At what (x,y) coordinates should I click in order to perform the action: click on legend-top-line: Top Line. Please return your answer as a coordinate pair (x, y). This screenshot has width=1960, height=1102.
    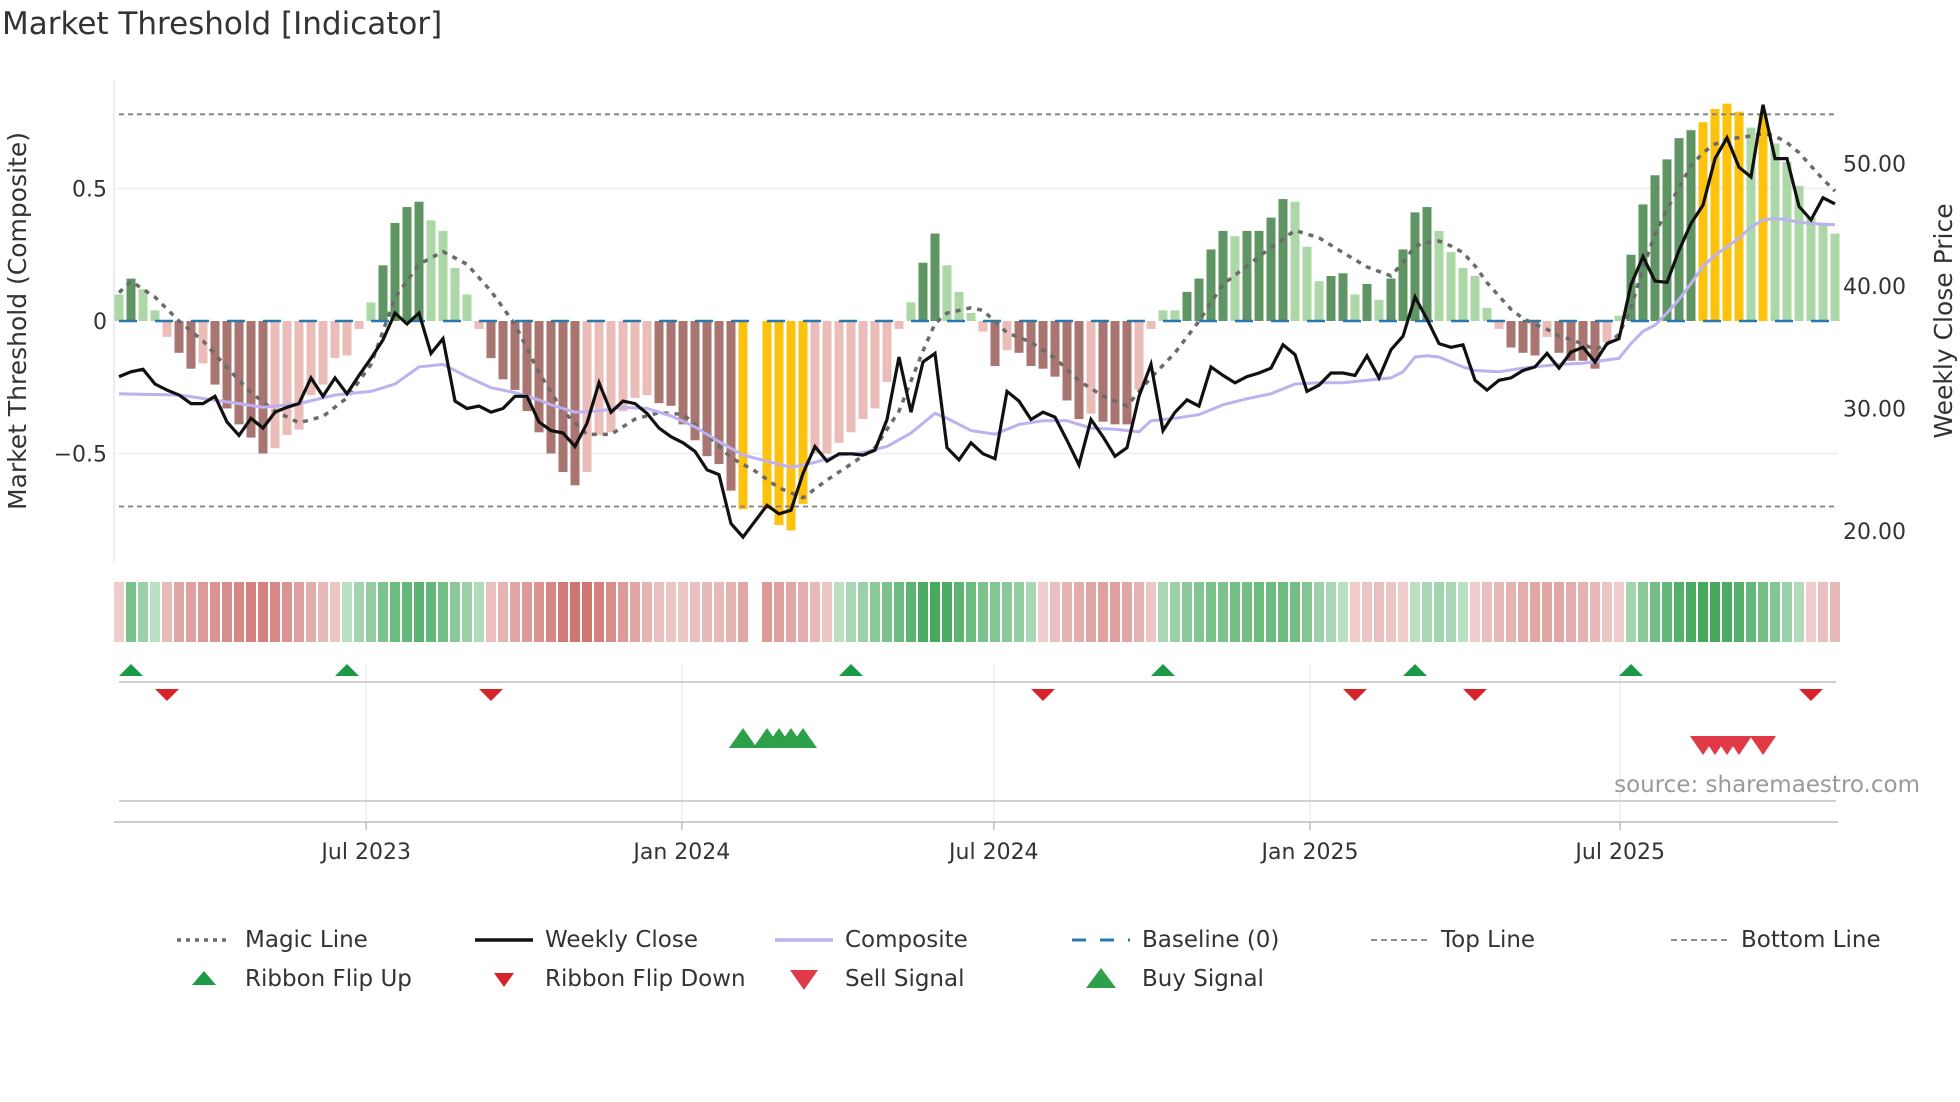
    Looking at the image, I should click on (1453, 940).